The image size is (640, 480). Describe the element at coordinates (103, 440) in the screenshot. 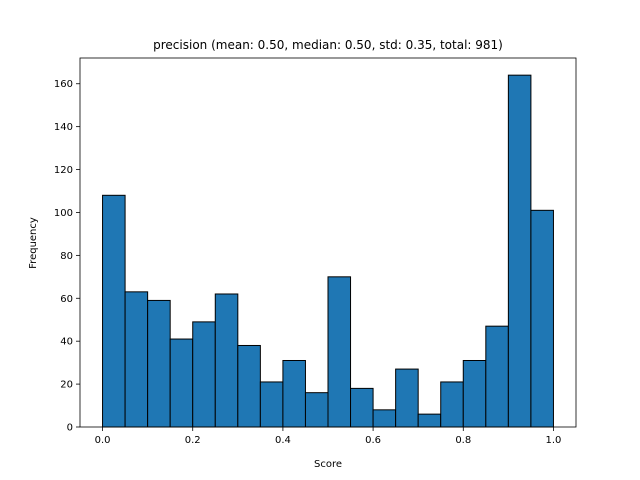

I see `x-tick-label: 0.0` at that location.